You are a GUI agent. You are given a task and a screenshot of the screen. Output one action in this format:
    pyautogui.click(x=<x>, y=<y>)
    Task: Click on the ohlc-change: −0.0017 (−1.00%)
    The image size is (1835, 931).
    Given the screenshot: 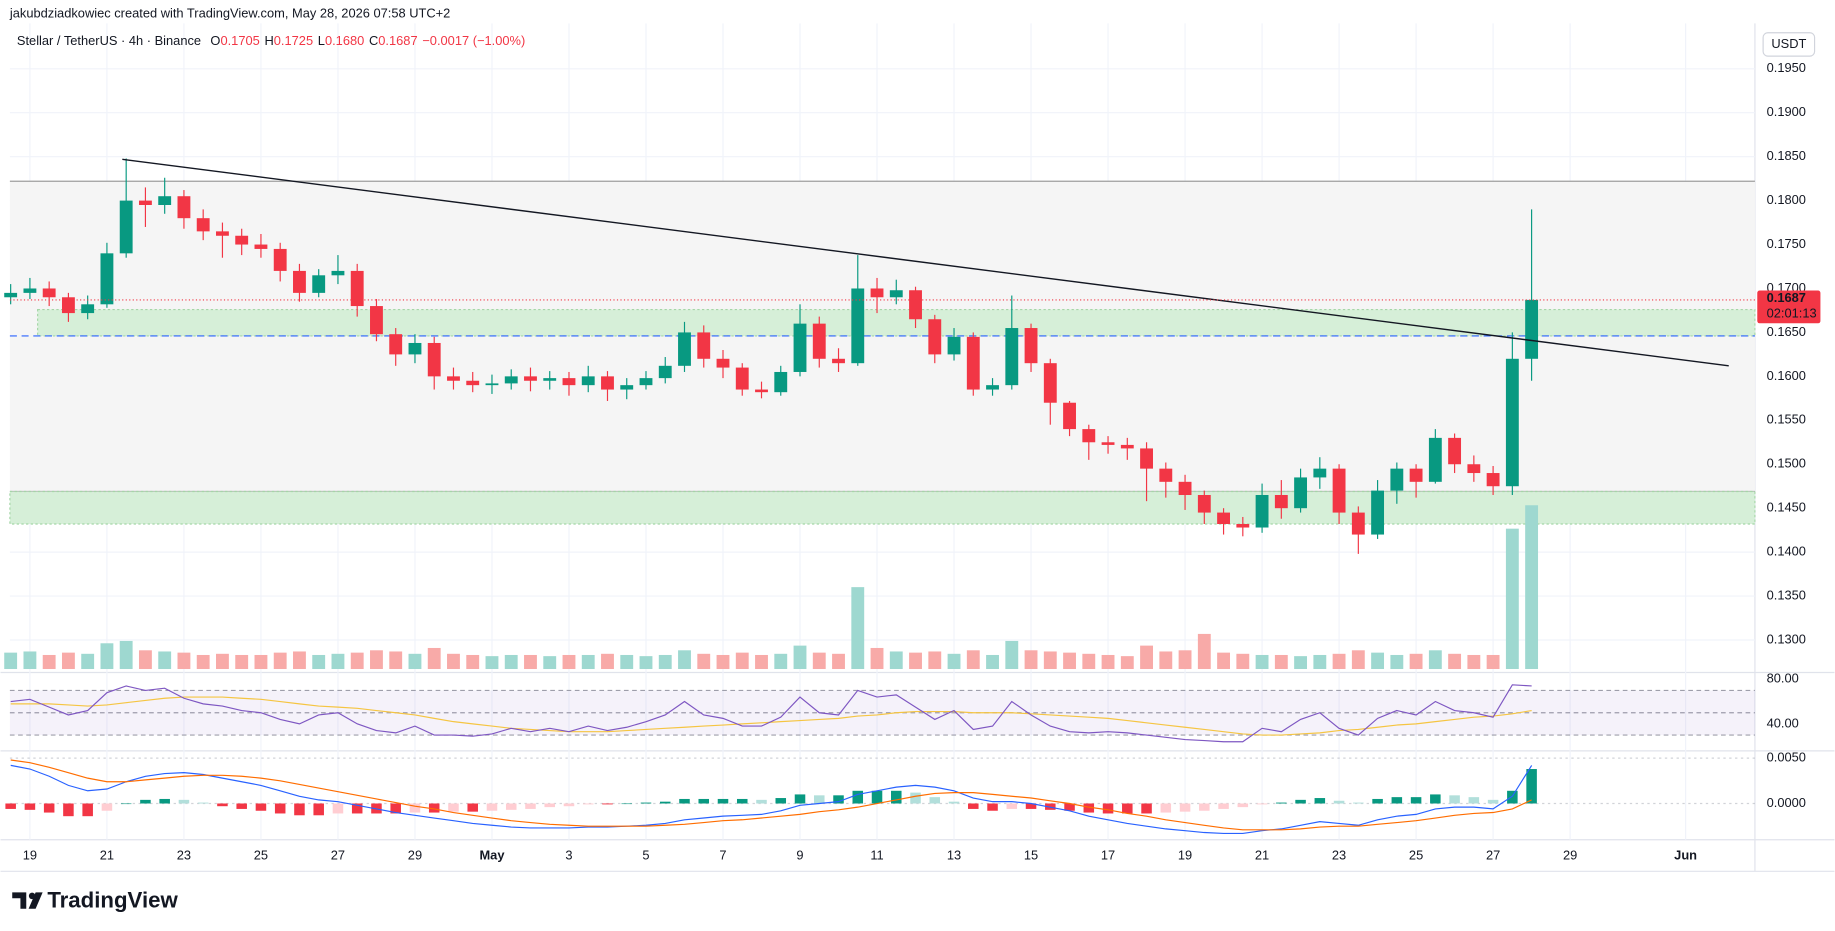 What is the action you would take?
    pyautogui.click(x=473, y=40)
    